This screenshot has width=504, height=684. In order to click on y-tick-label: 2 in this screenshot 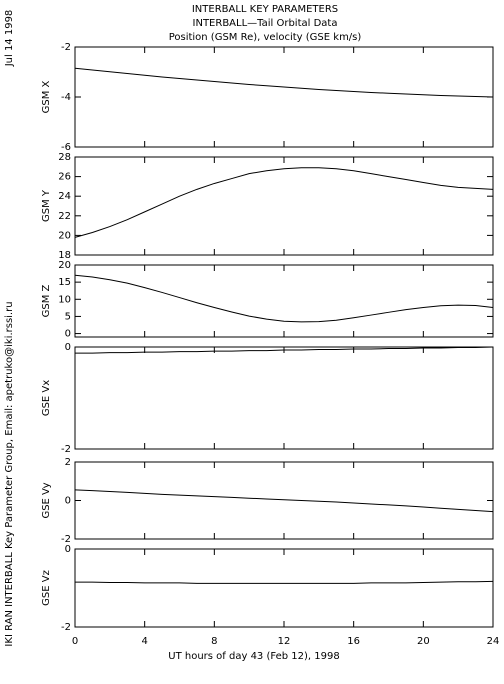, I will do `click(68, 462)`.